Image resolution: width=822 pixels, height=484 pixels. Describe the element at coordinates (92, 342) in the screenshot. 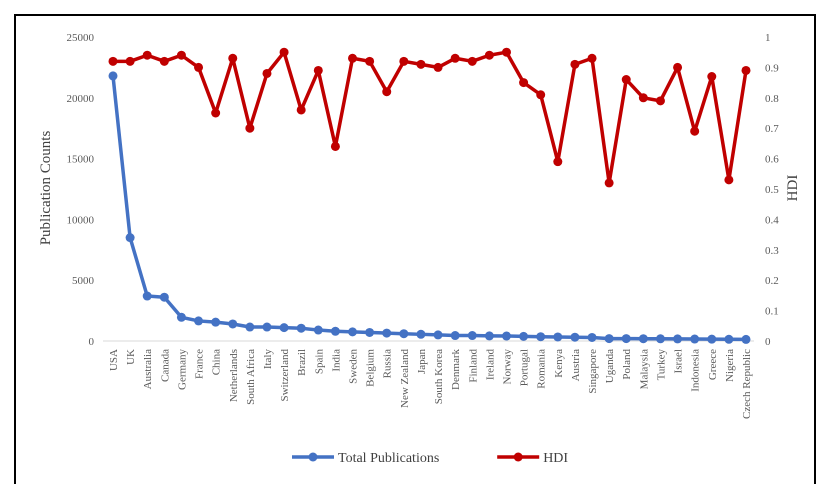

I see `left-y-tick-label: 0` at that location.